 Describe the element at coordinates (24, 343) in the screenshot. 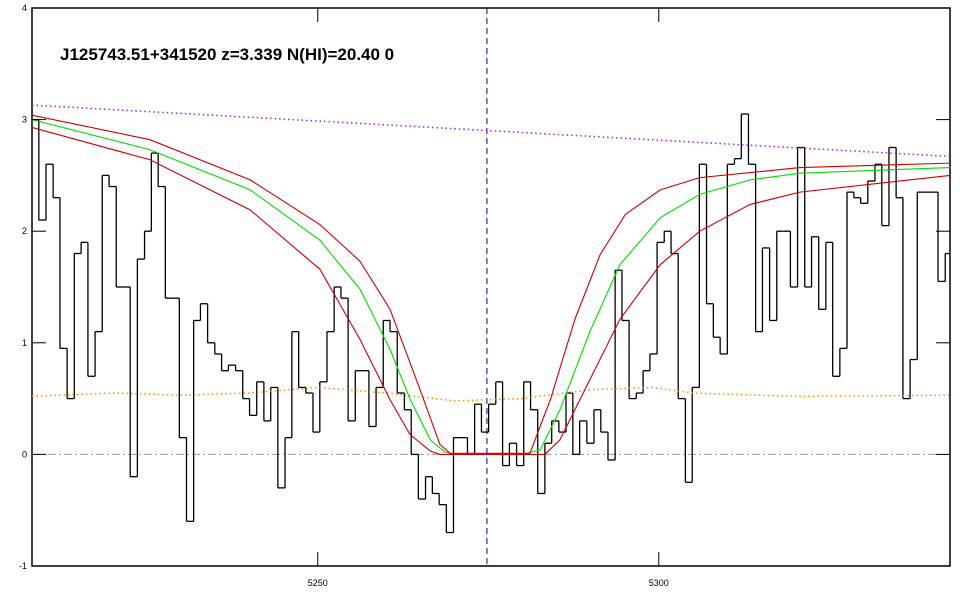

I see `y-tick-label: 1` at that location.